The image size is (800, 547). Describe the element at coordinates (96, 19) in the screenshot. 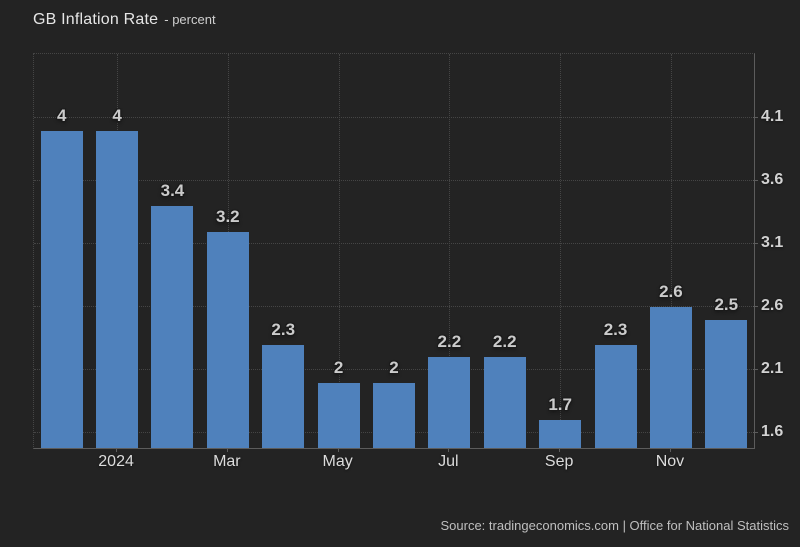

I see `chart-title: GB Inflation Rate` at that location.